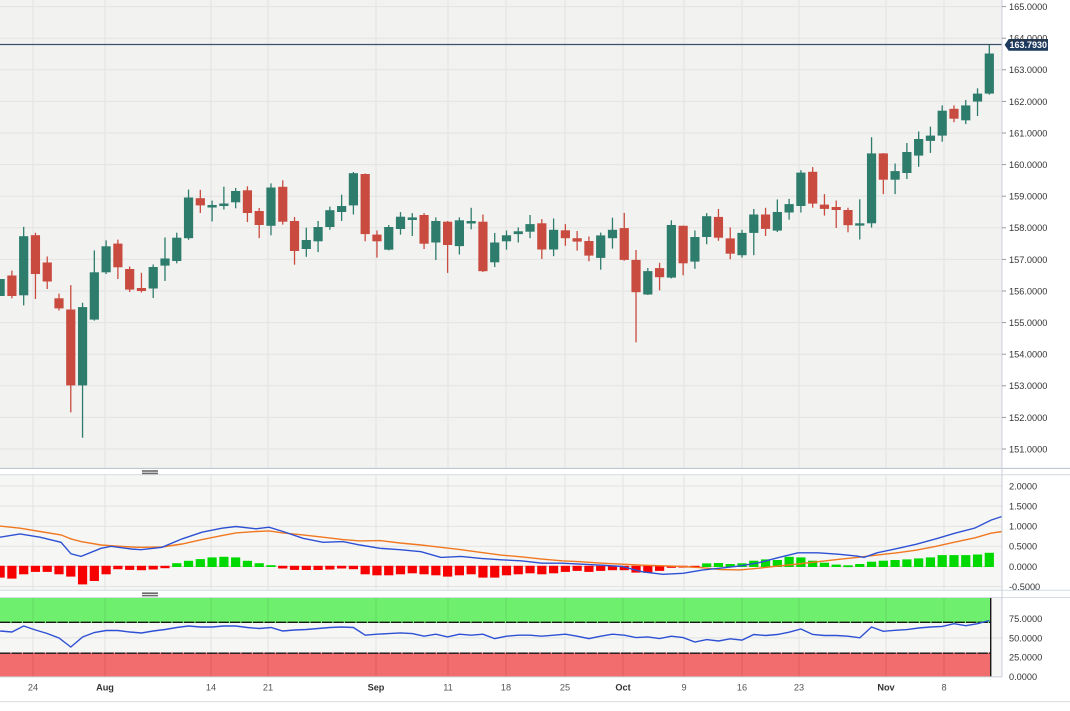 Image resolution: width=1070 pixels, height=711 pixels. What do you see at coordinates (1028, 197) in the screenshot?
I see `svg-text: 159.0000` at bounding box center [1028, 197].